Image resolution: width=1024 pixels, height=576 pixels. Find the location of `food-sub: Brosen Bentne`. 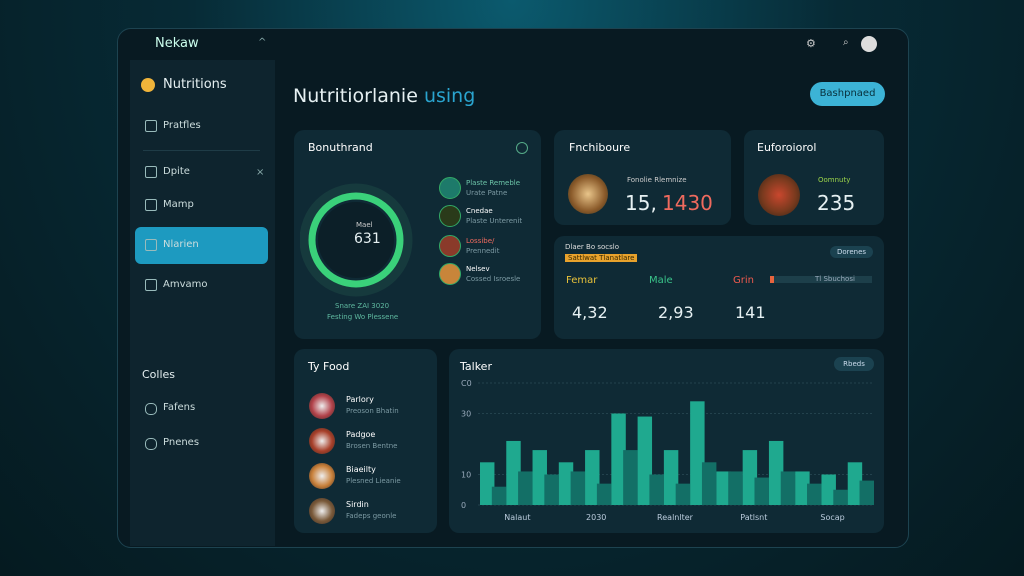

food-sub: Brosen Bentne is located at coordinates (372, 446).